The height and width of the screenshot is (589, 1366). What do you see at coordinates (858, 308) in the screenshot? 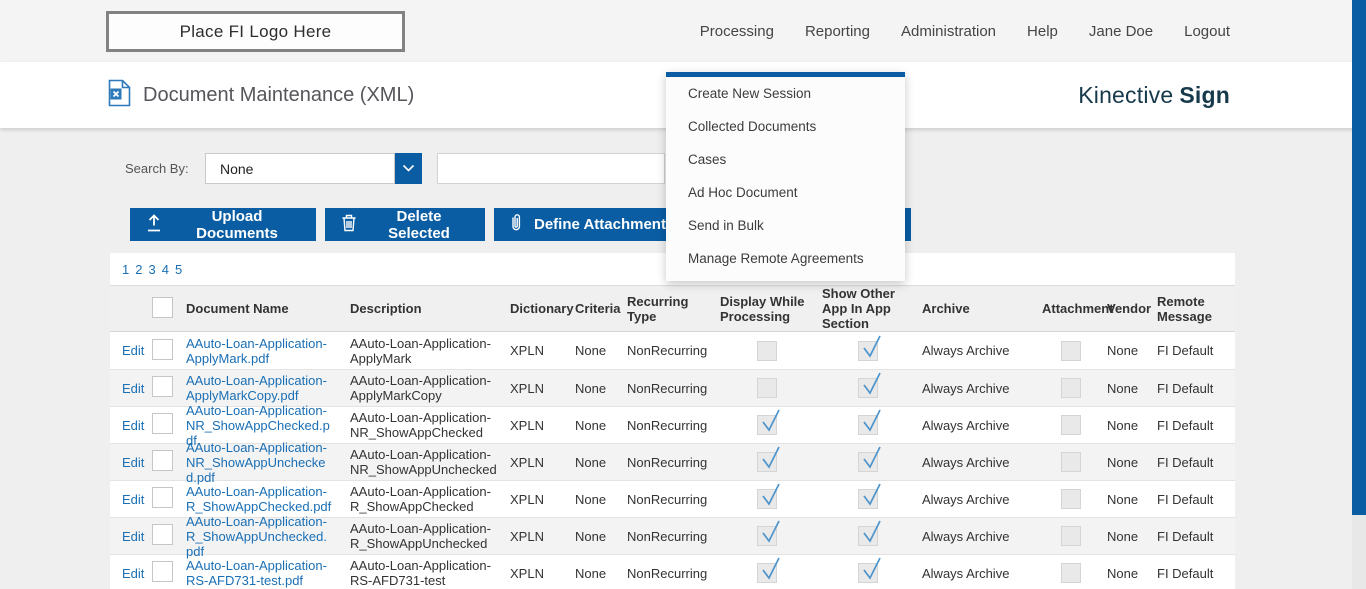
I see `col-header-show-other-app: Show Other App In App Section` at bounding box center [858, 308].